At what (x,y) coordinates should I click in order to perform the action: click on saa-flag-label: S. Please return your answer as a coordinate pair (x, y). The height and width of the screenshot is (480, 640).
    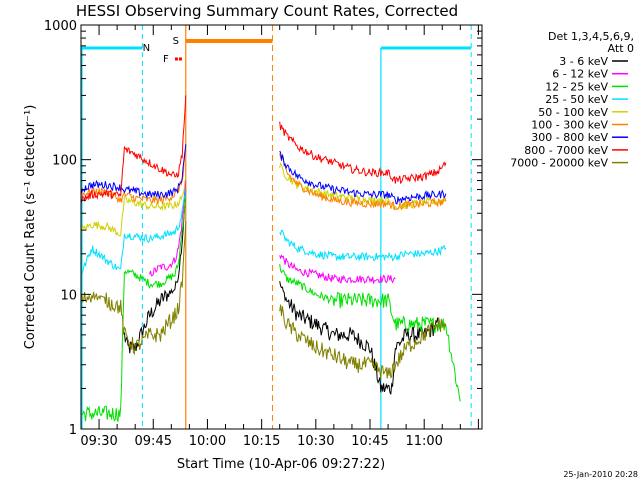
    Looking at the image, I should click on (176, 41).